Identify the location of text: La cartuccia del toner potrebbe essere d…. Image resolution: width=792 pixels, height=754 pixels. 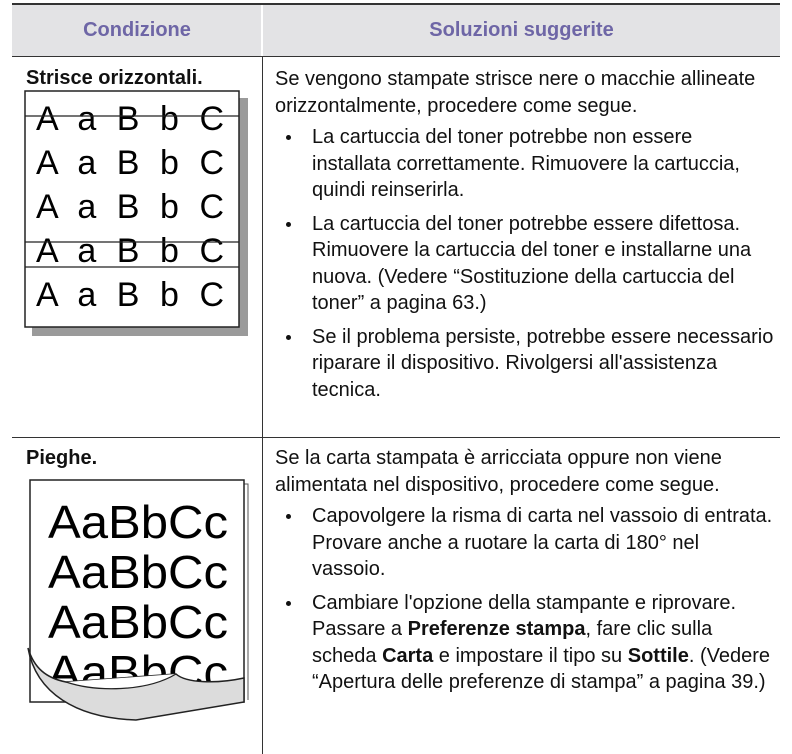
(532, 263).